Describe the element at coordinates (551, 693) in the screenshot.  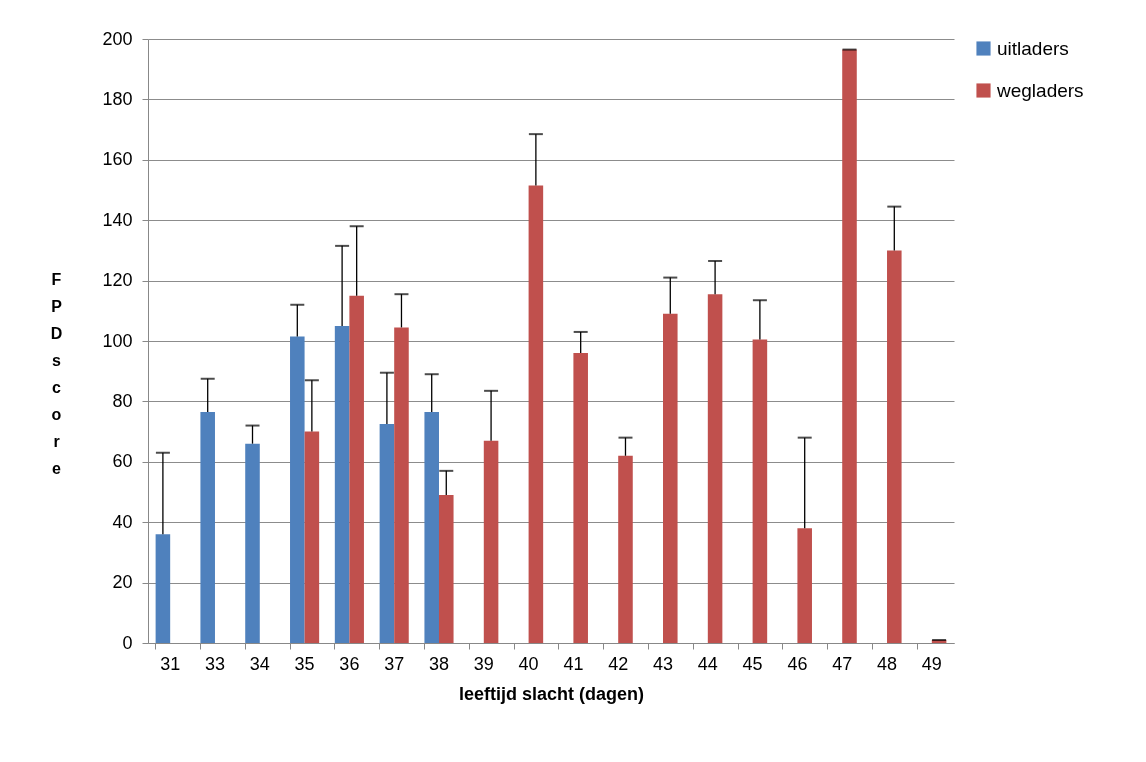
I see `x-axis-title: leeftijd slacht (dagen)` at that location.